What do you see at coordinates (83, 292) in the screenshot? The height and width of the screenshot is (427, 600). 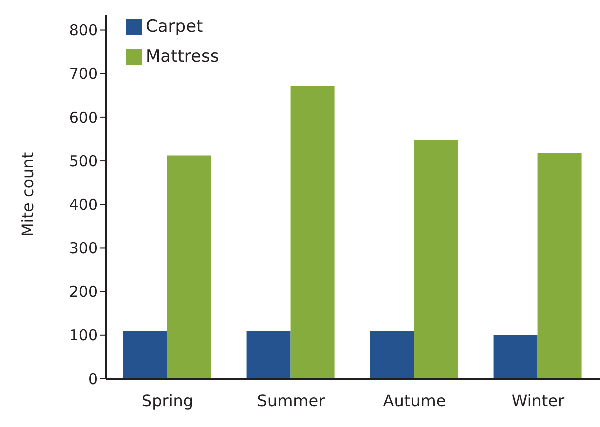 I see `y-tick-label: 200` at bounding box center [83, 292].